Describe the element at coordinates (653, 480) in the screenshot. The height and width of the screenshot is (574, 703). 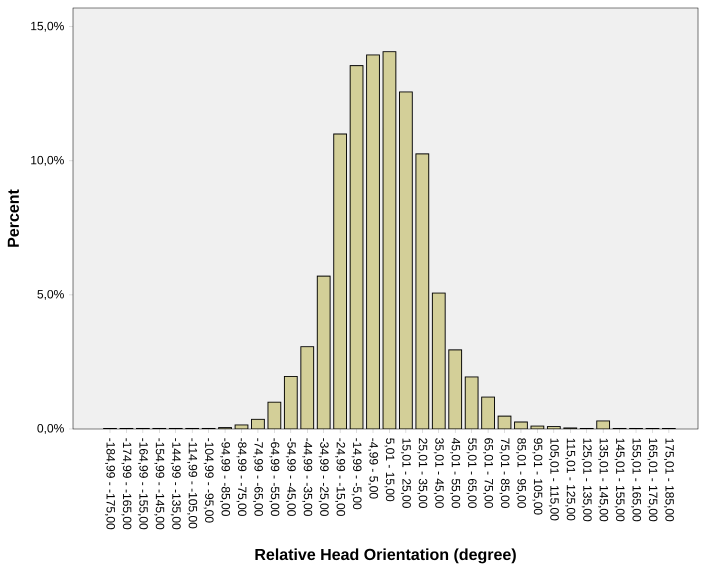
I see `x-tick-label: 165,01 - 175,00` at that location.